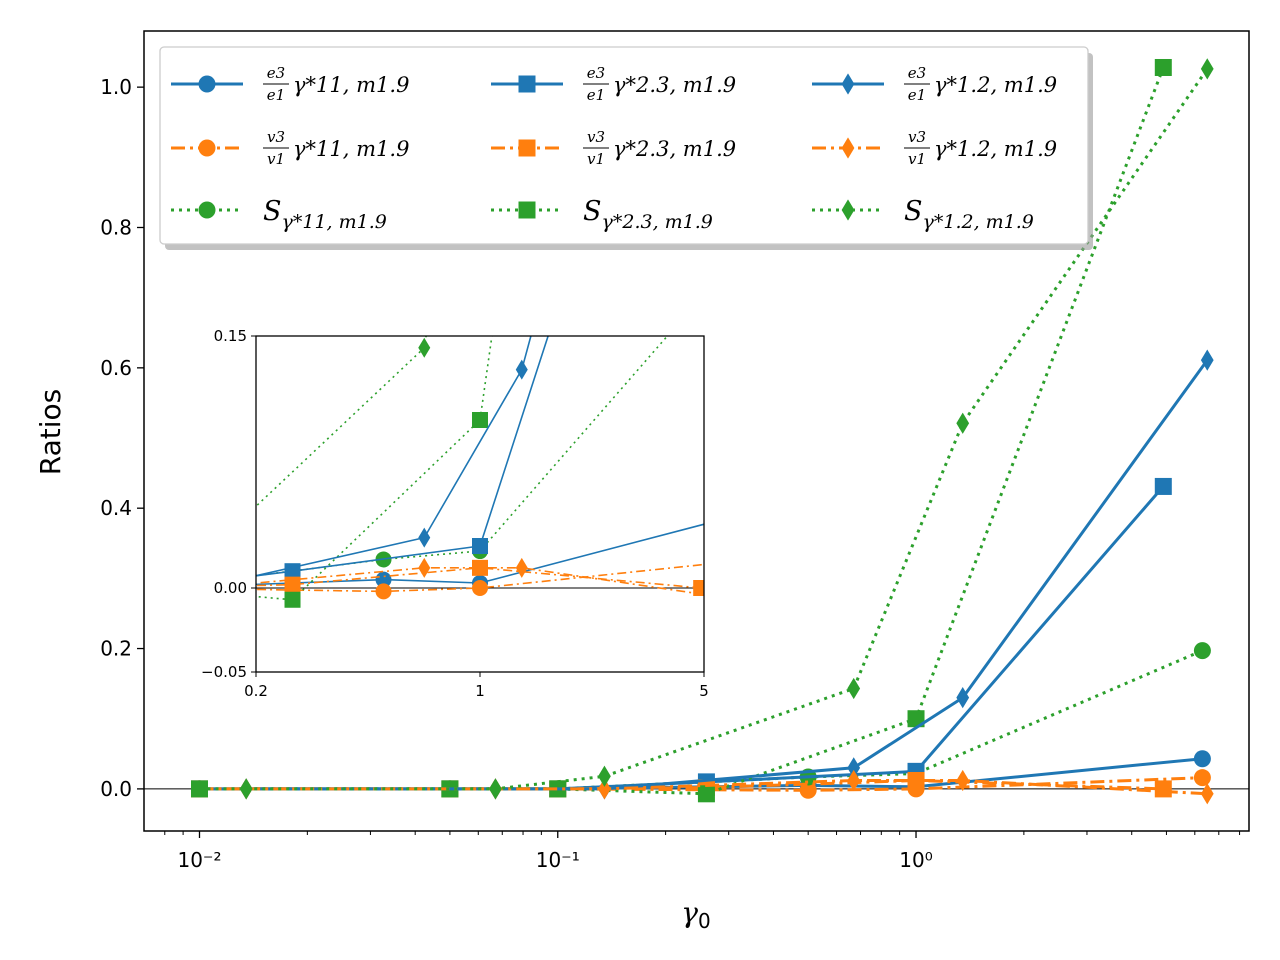 Image resolution: width=1280 pixels, height=960 pixels. I want to click on inset-x-tick-label: 5, so click(704, 691).